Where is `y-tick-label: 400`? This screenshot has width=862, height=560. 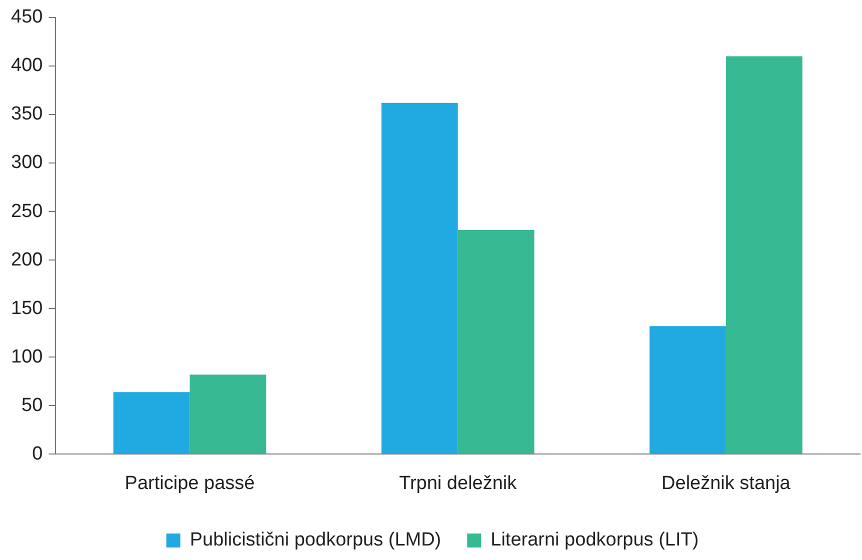 y-tick-label: 400 is located at coordinates (27, 65).